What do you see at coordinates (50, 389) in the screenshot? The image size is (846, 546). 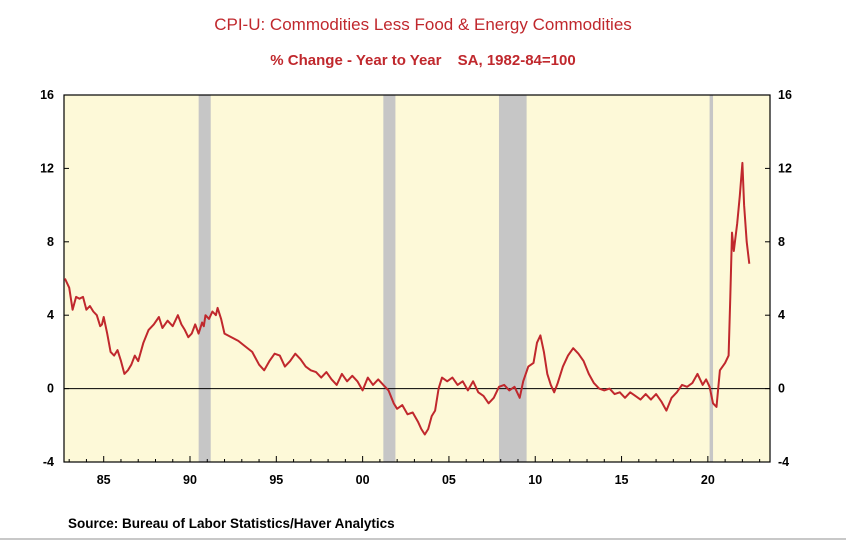 I see `y-tick-label-left: 0` at bounding box center [50, 389].